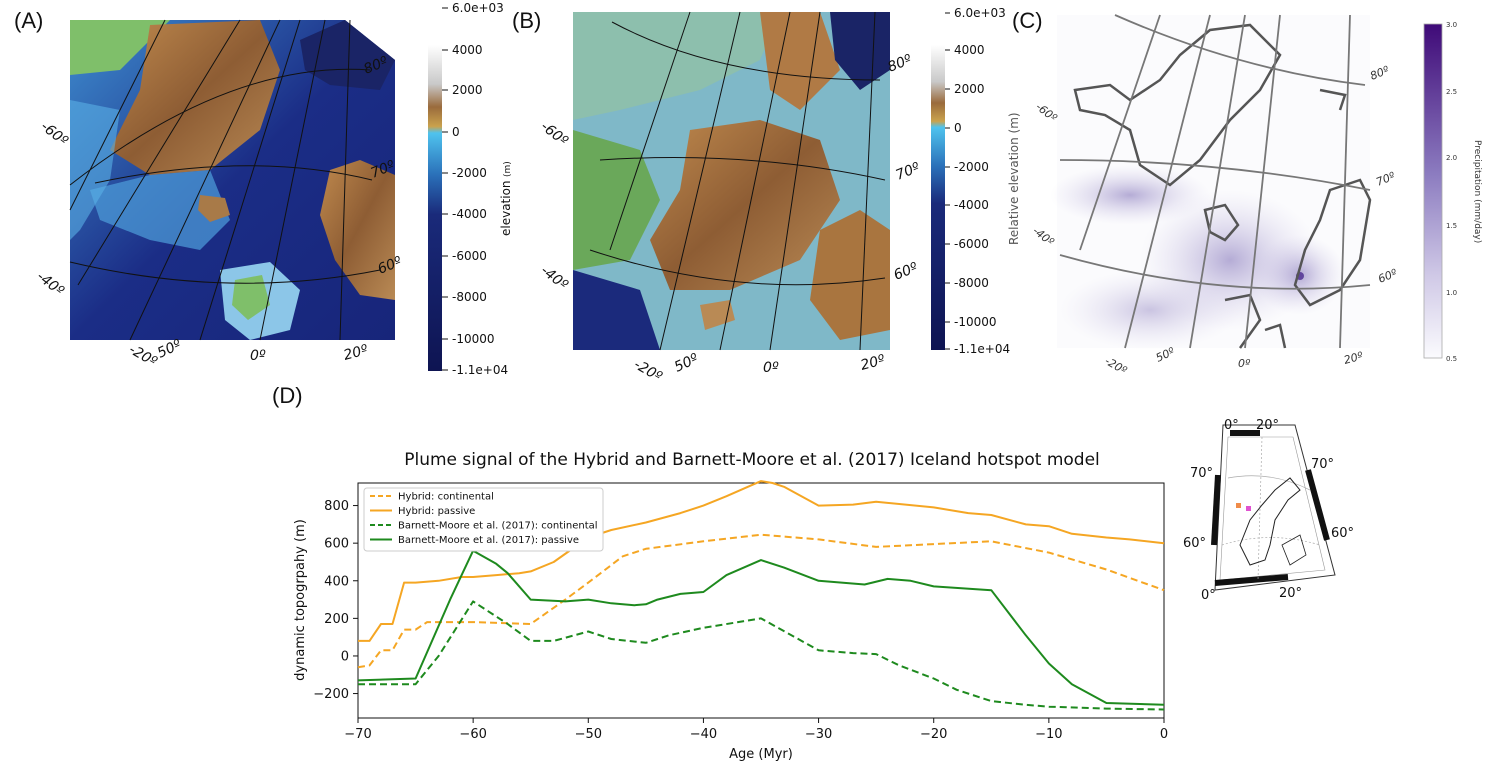 The height and width of the screenshot is (772, 1493). What do you see at coordinates (1268, 510) in the screenshot?
I see `inset-map: 70° 70° 60° 60° 0° 20° 0° 20°` at bounding box center [1268, 510].